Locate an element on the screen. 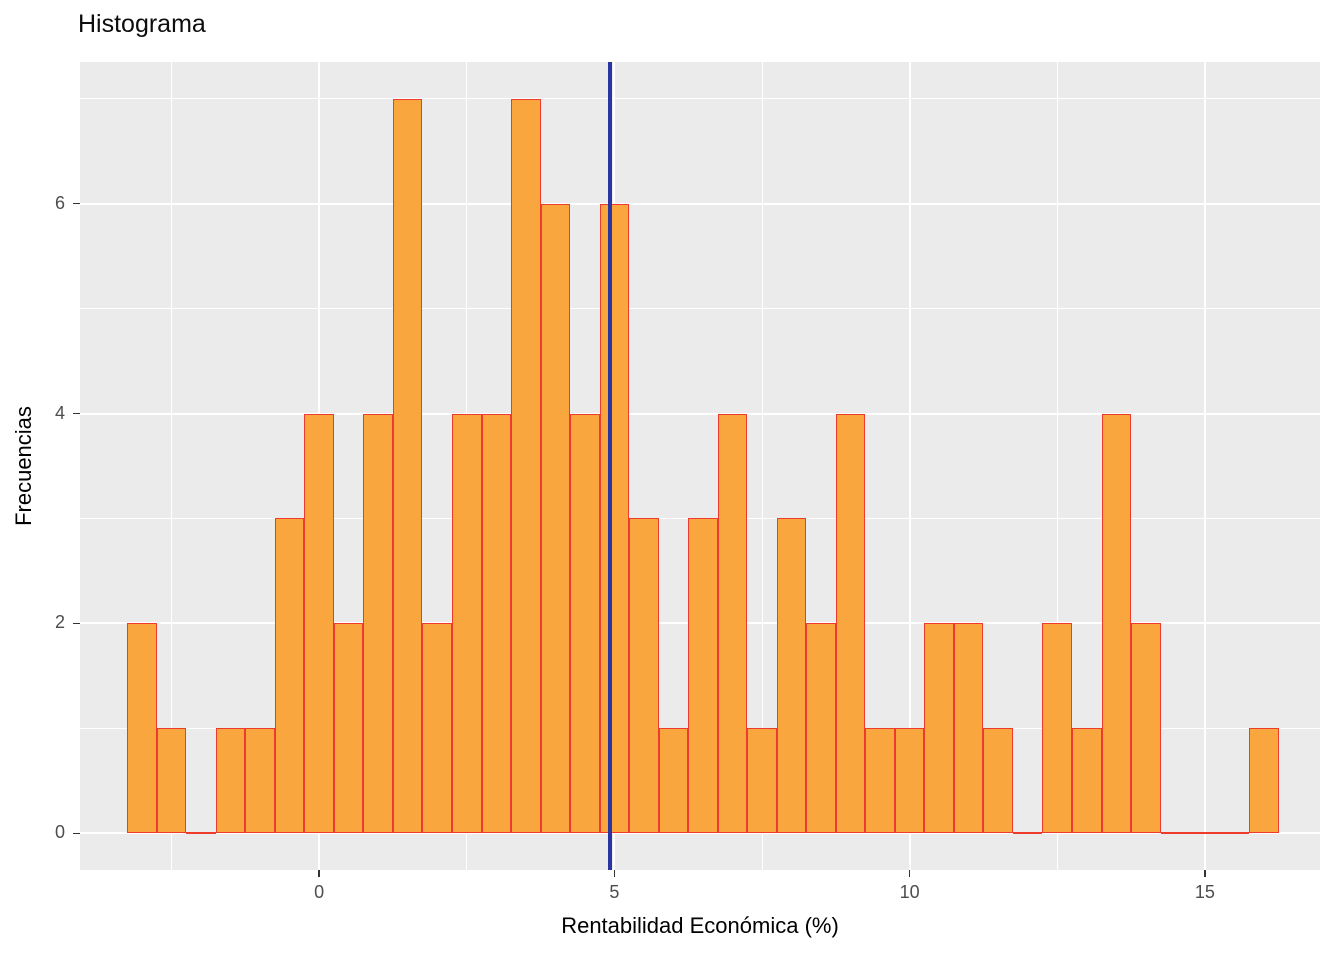  y-tick-label: 2 is located at coordinates (59, 622).